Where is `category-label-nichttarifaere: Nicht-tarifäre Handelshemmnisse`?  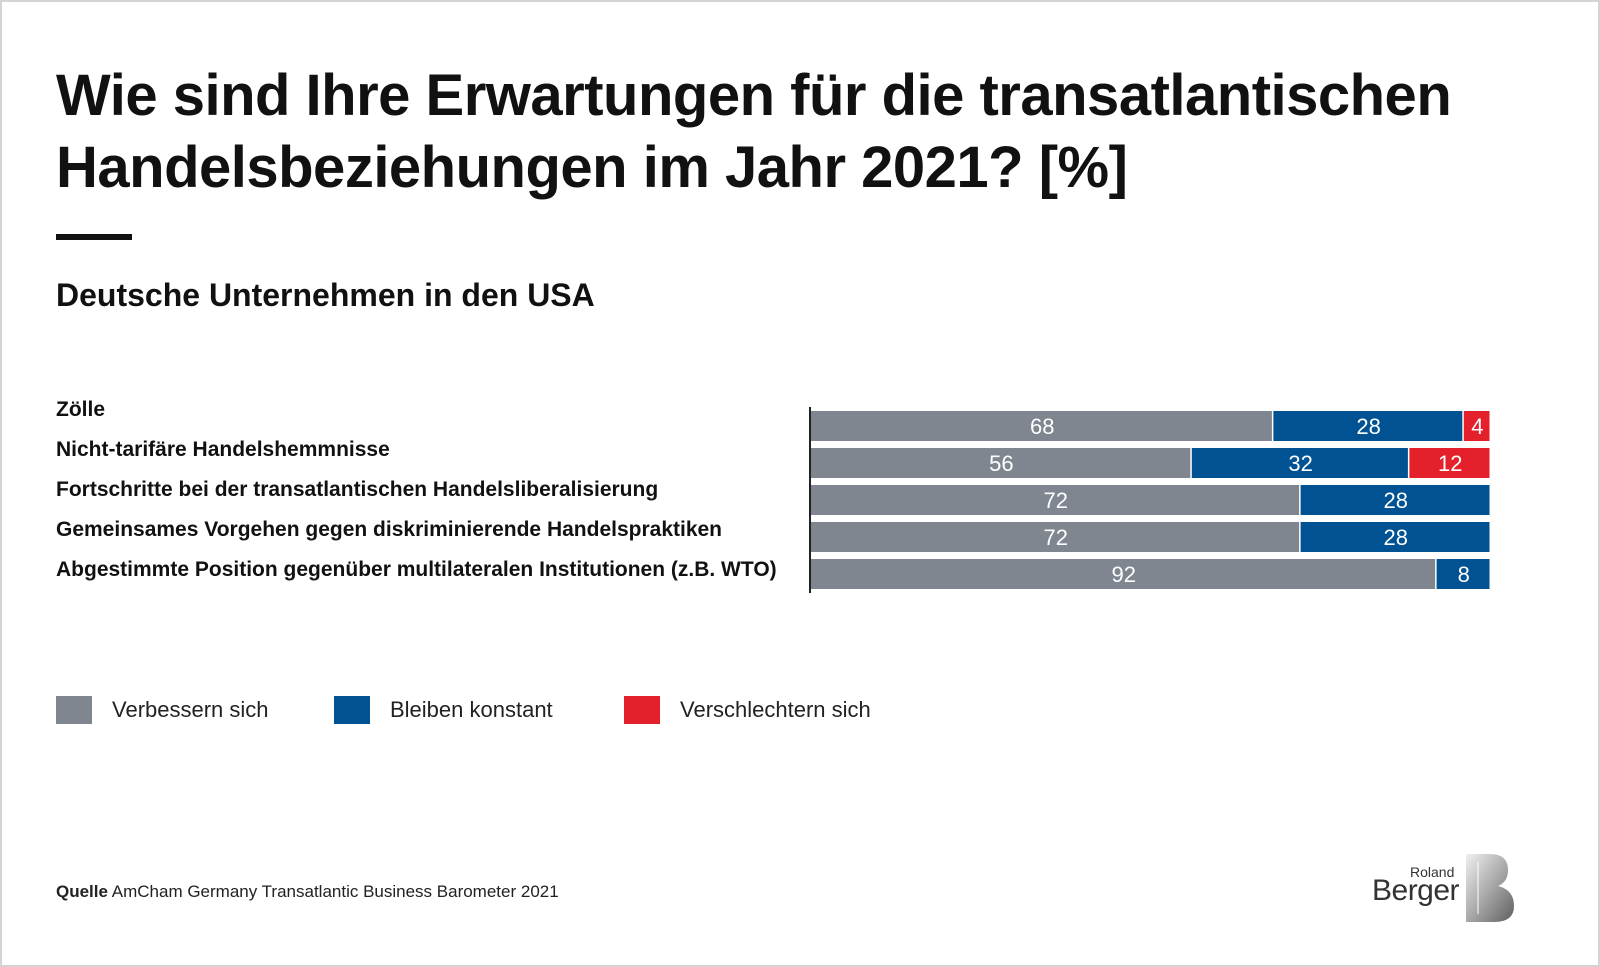
category-label-nichttarifaere: Nicht-tarifäre Handelshemmnisse is located at coordinates (223, 449).